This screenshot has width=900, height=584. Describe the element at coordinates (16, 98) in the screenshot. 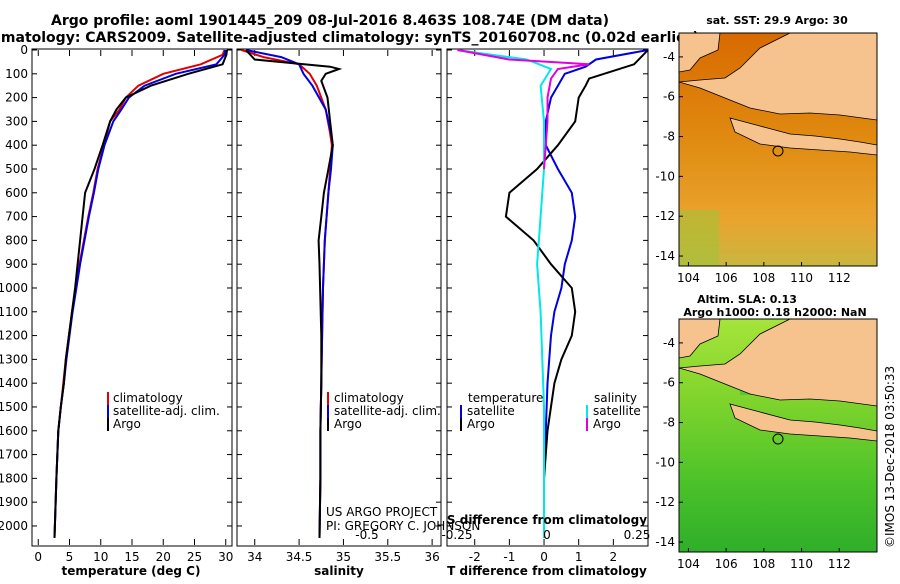

I see `y-tick-label: 200` at that location.